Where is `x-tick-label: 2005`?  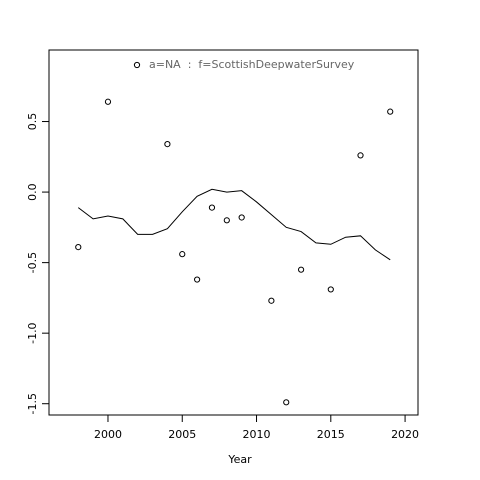 x-tick-label: 2005 is located at coordinates (182, 434).